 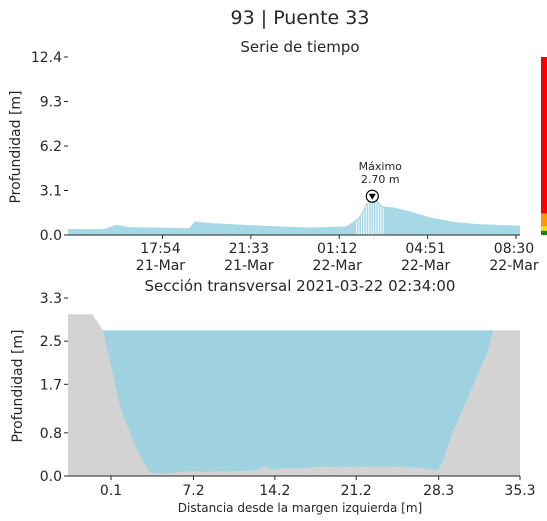 What do you see at coordinates (249, 249) in the screenshot?
I see `x-tick-time: 21:33` at bounding box center [249, 249].